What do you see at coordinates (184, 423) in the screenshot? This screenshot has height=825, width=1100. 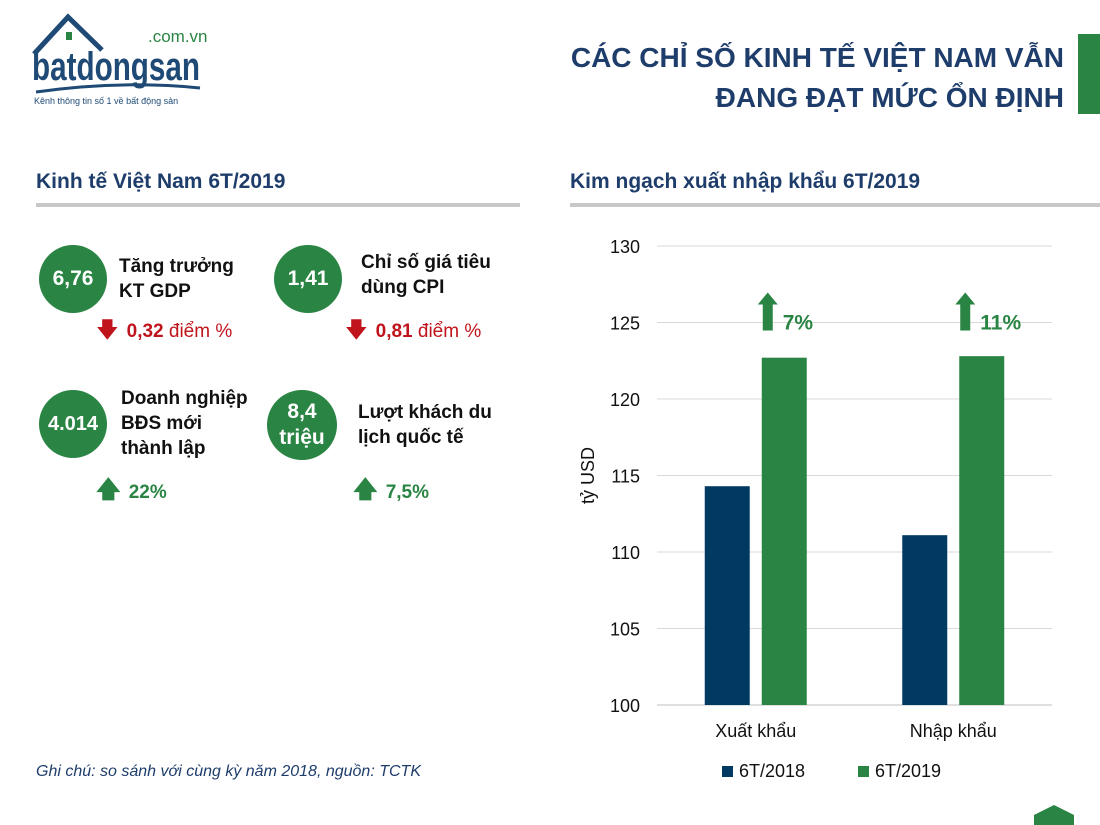 I see `enterprise-label: Doanh nghiệp BĐS mới thành lập` at bounding box center [184, 423].